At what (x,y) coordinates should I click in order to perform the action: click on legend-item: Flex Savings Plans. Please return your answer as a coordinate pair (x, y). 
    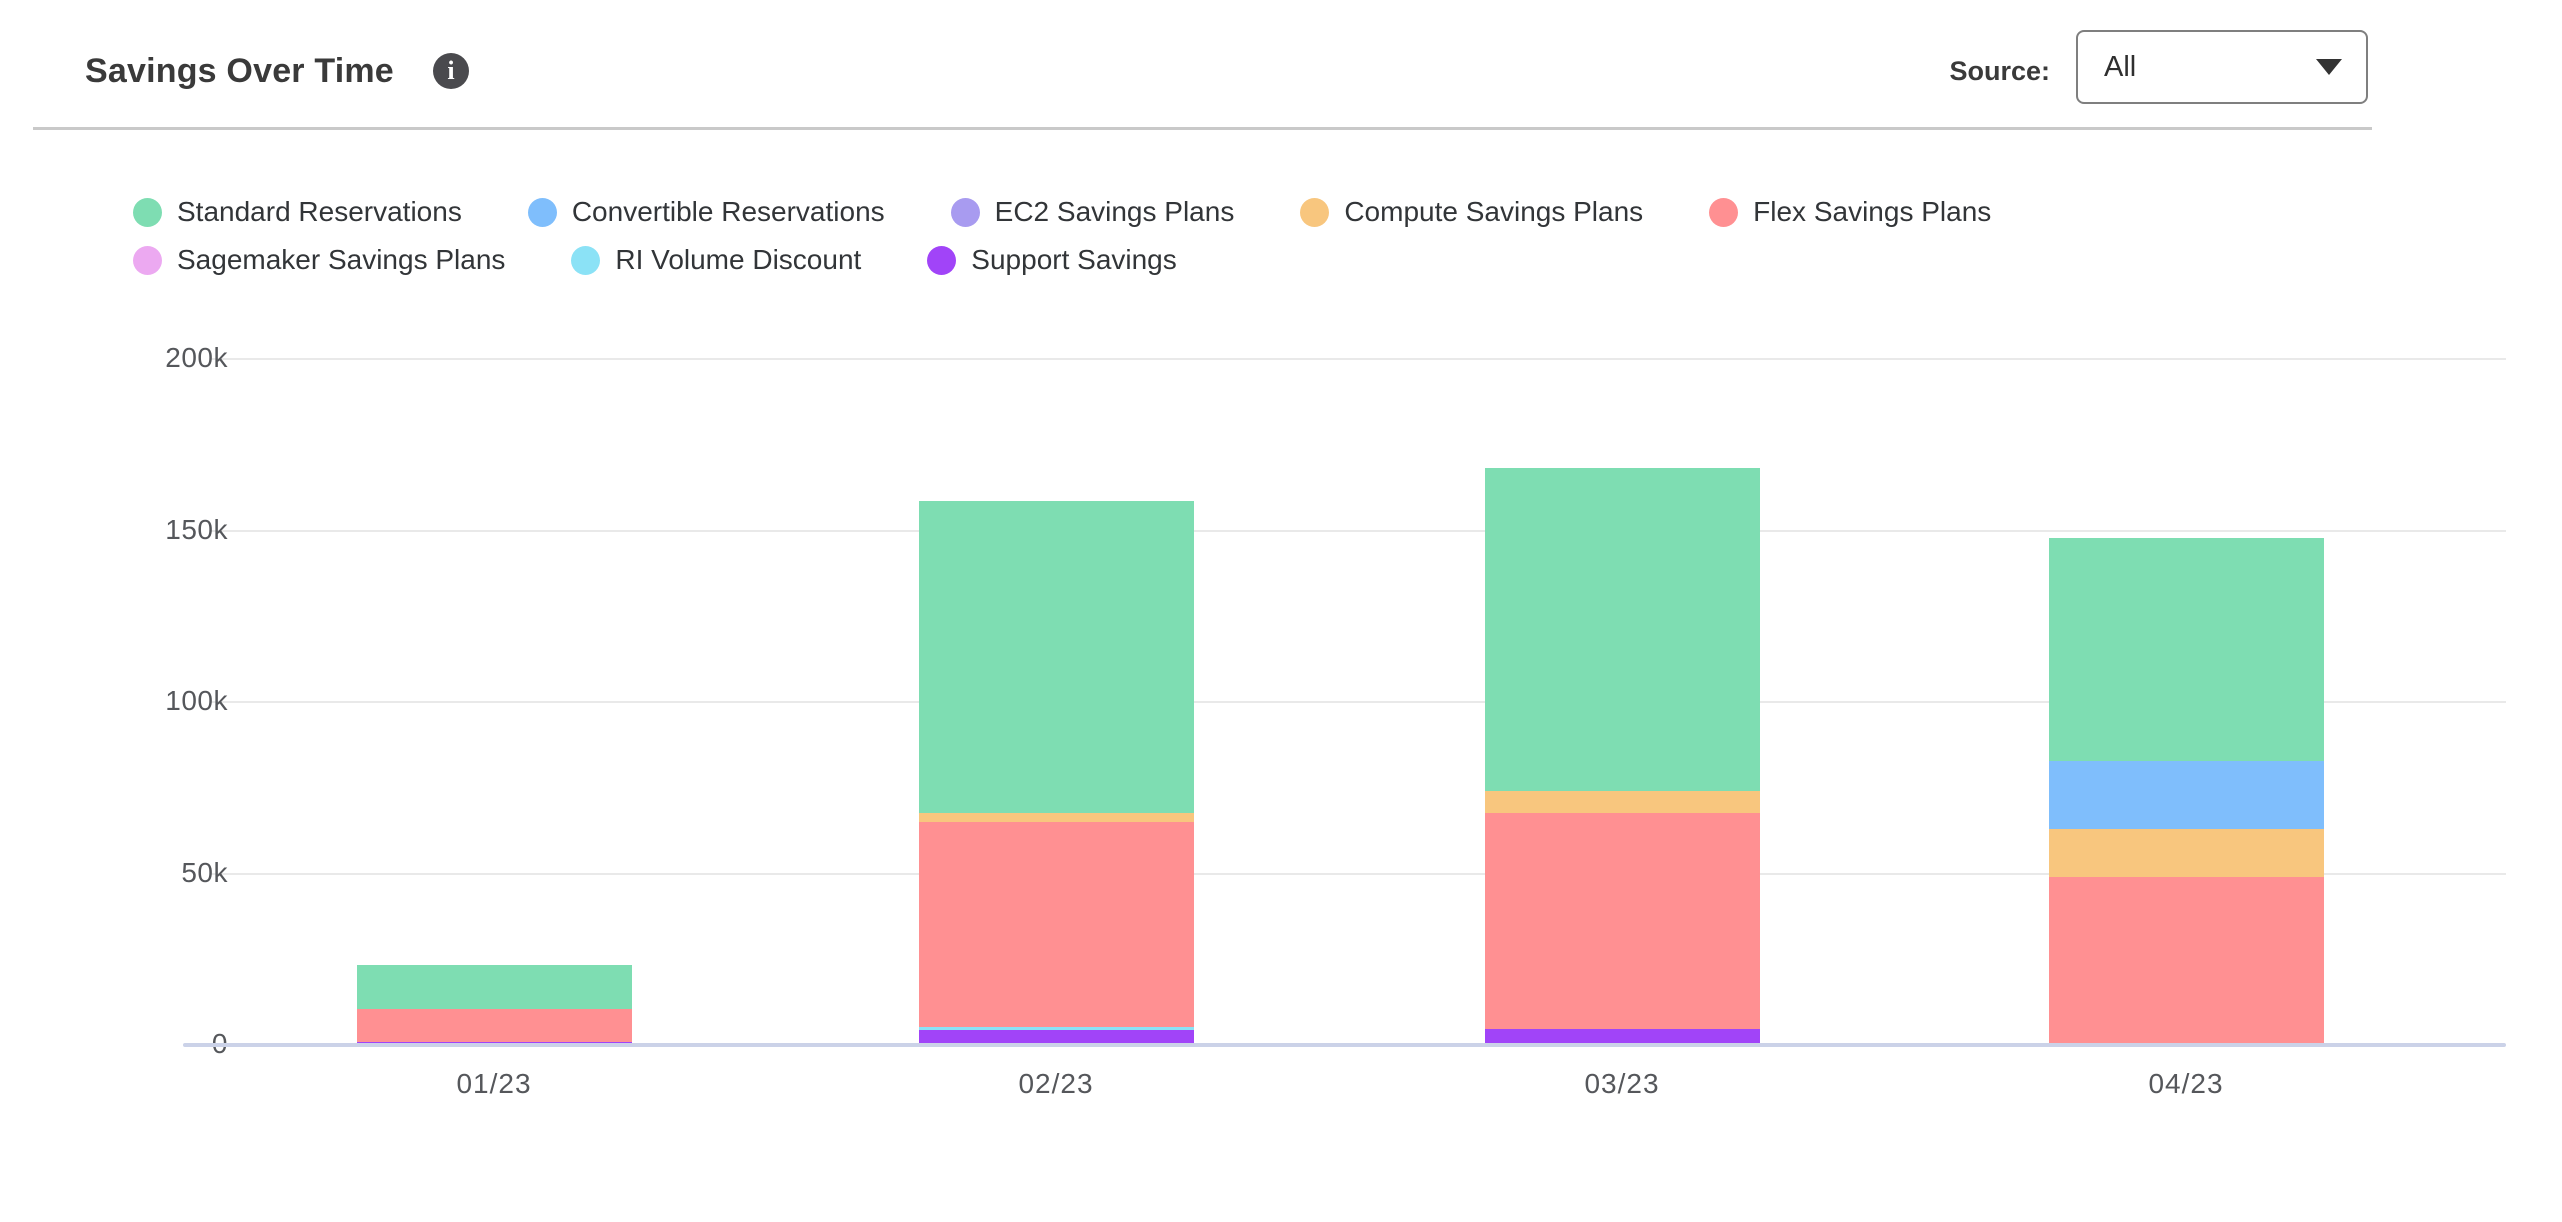
    Looking at the image, I should click on (1850, 212).